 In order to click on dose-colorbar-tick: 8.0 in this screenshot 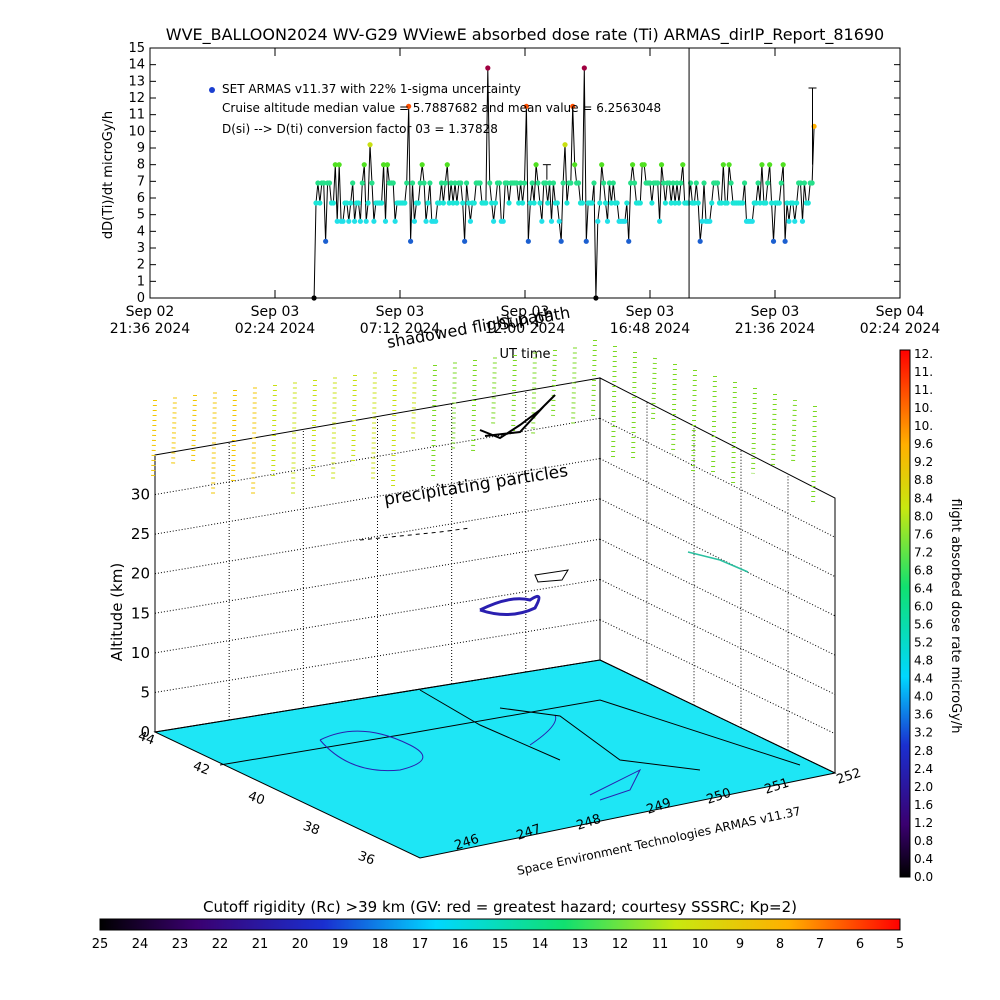, I will do `click(923, 516)`.